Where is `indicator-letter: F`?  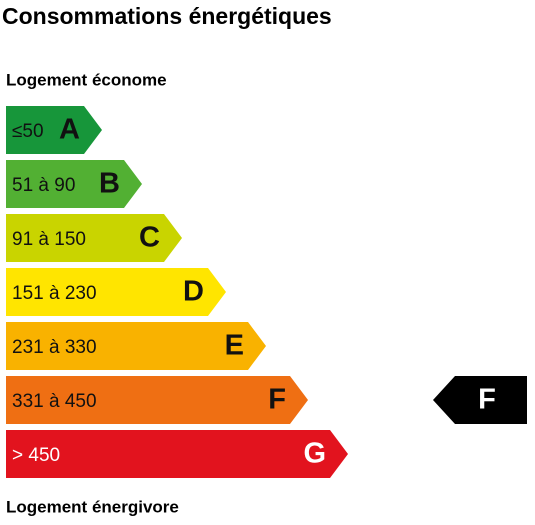
indicator-letter: F is located at coordinates (487, 400).